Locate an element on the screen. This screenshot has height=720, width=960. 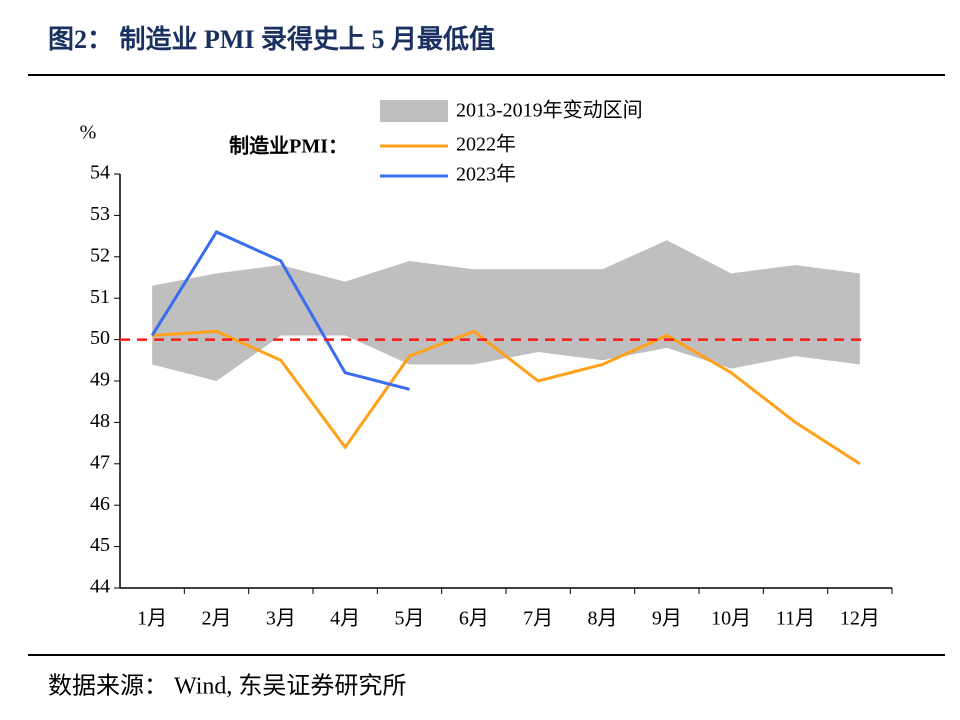
y-tick-label: 45 is located at coordinates (100, 545).